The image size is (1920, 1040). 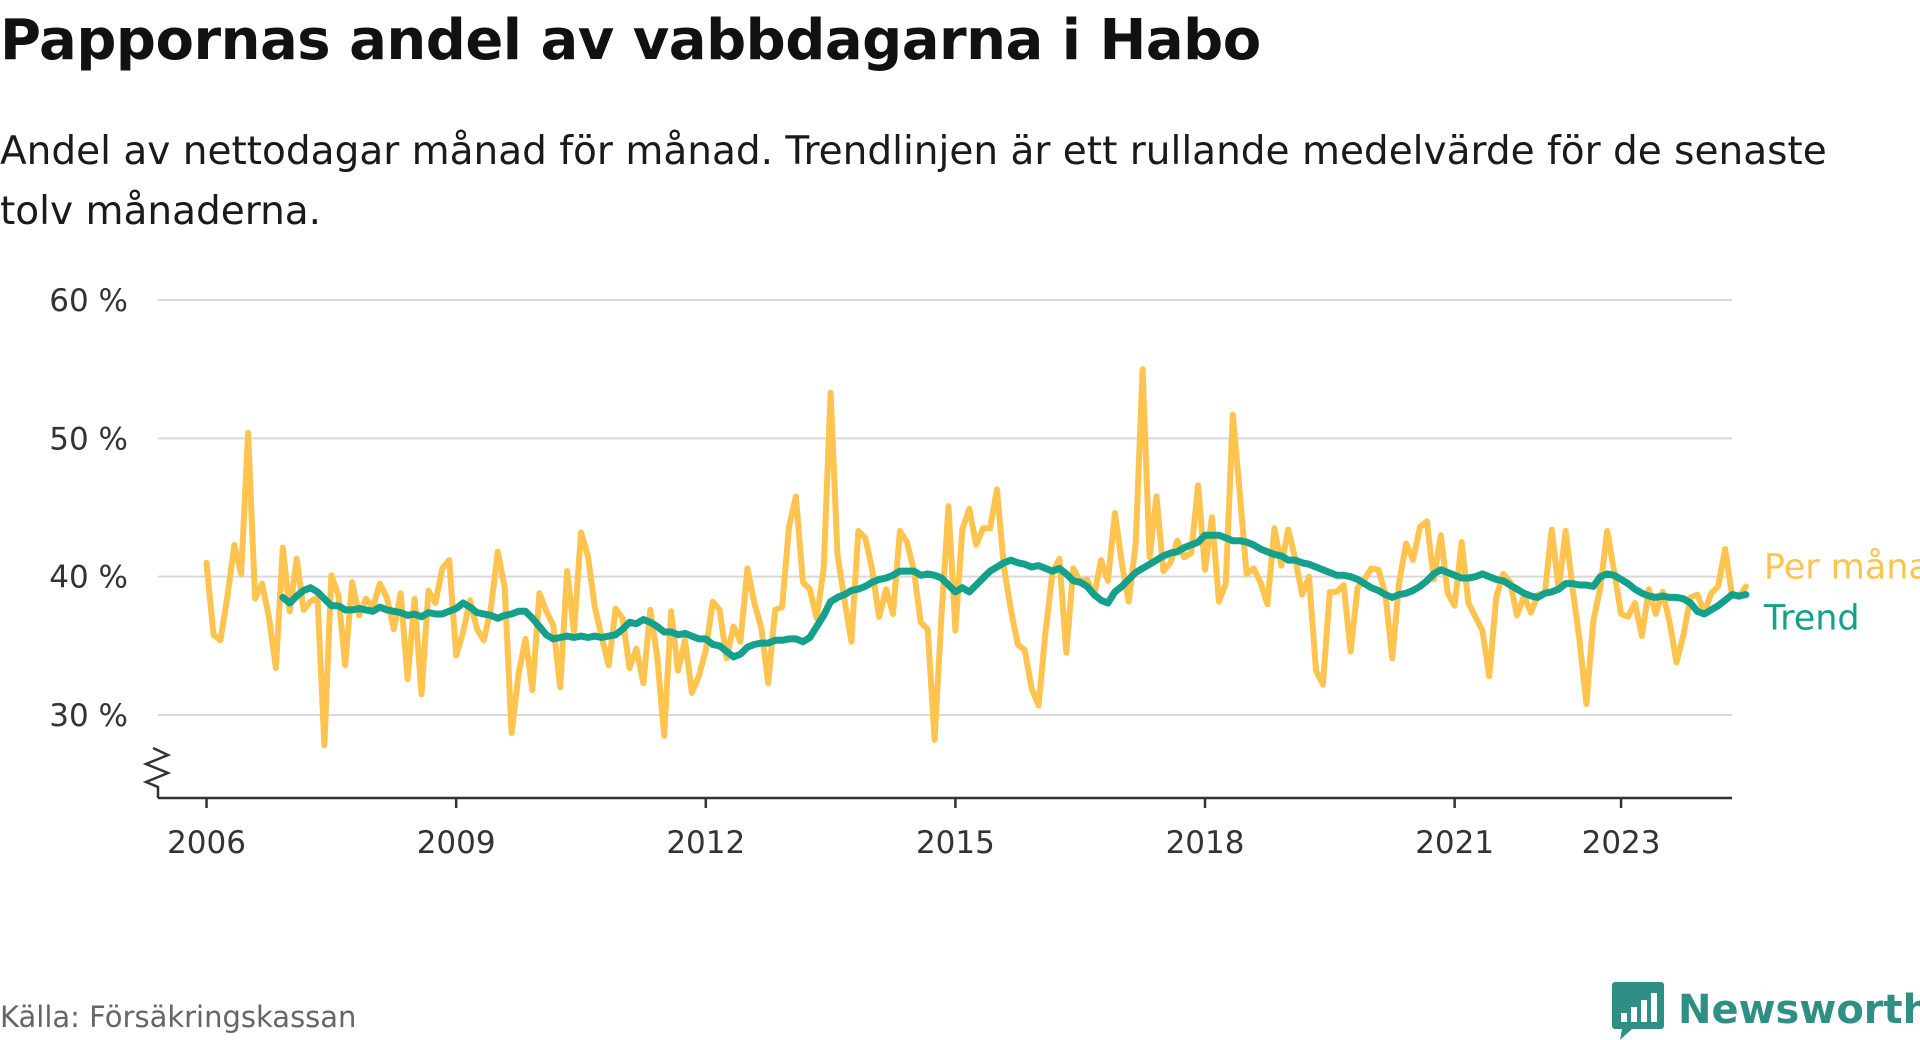 I want to click on y-tick-label: 60 %, so click(x=88, y=301).